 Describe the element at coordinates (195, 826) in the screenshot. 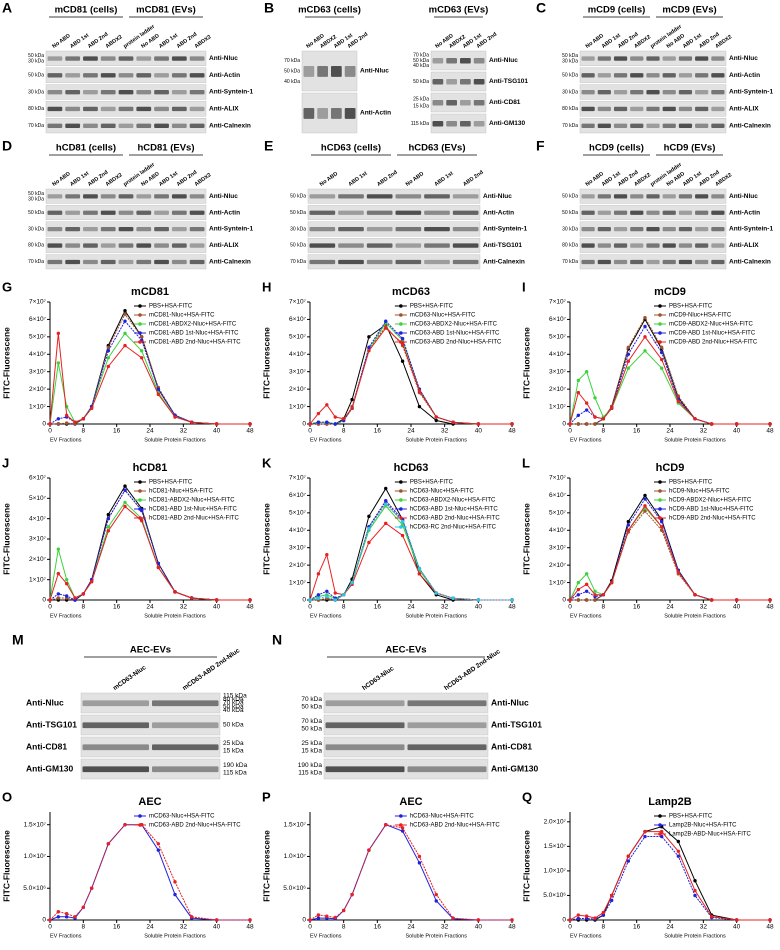

I see `legend-label: mCD63-ABD 2nd-Nluc+HSA-FITC` at that location.